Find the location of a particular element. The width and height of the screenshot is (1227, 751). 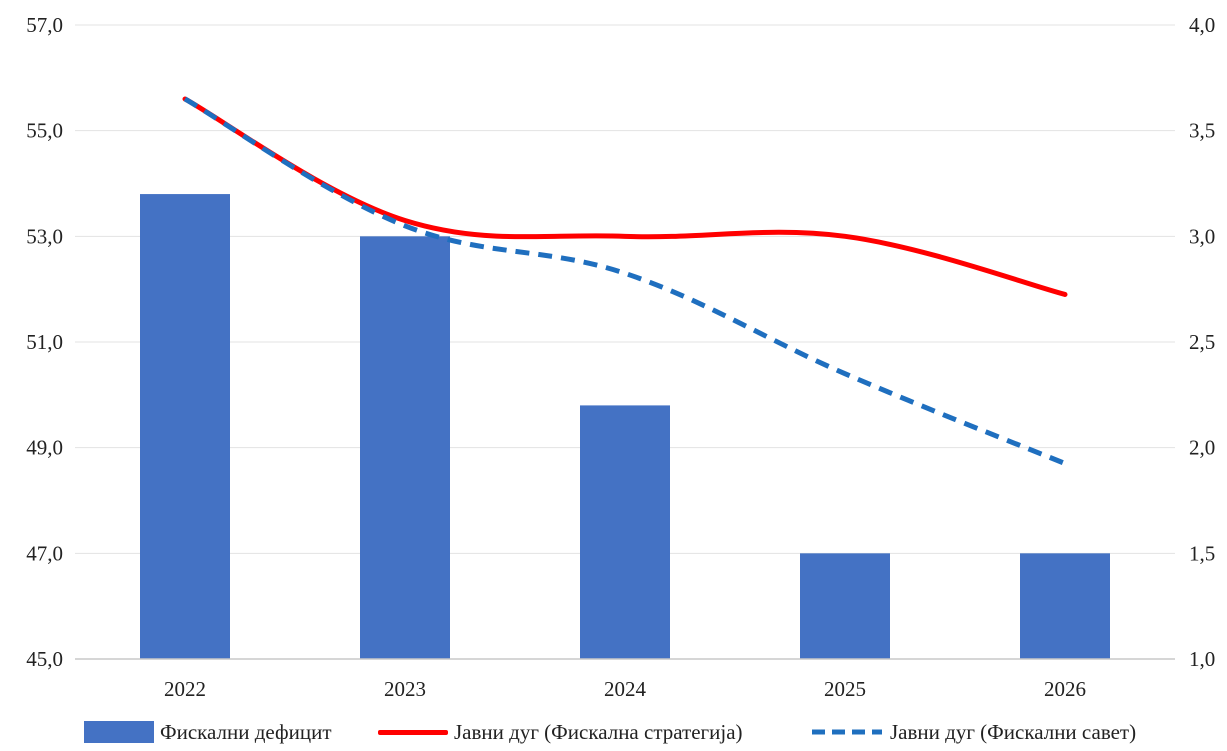

bar-2024 is located at coordinates (625, 532).